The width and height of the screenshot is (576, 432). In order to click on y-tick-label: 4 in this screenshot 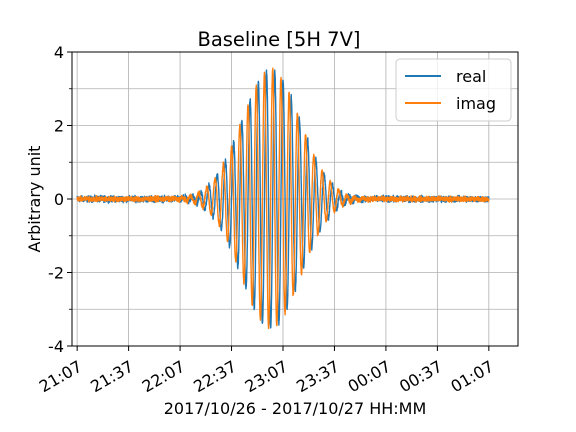, I will do `click(59, 52)`.